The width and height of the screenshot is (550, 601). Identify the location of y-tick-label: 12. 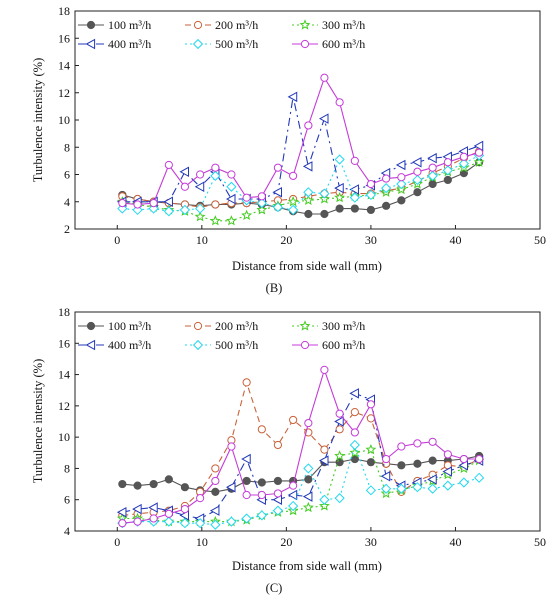
(64, 93).